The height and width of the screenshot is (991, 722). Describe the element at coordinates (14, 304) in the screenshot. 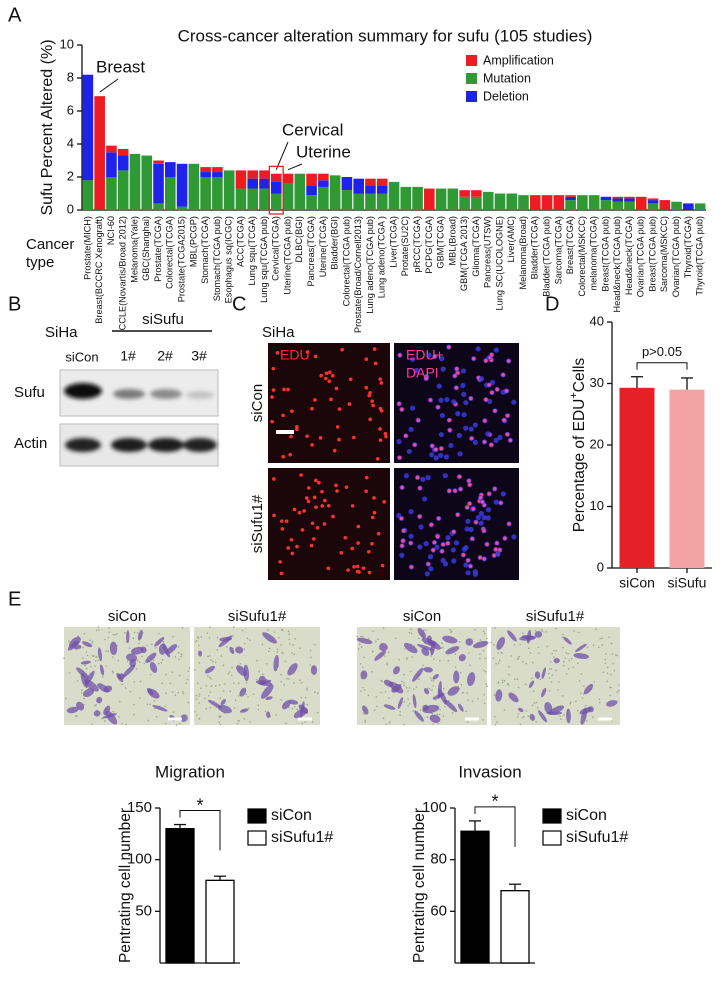

I see `panel-label: B` at that location.